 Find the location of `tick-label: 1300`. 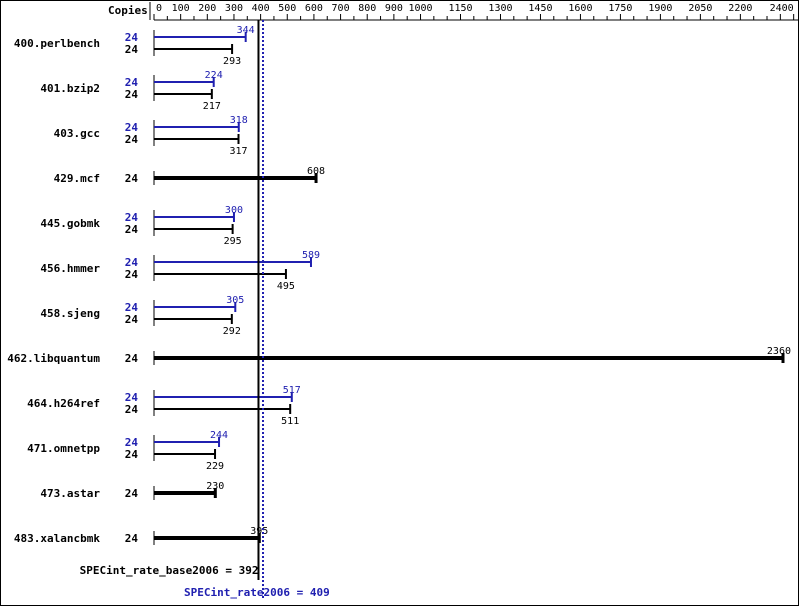

tick-label: 1300 is located at coordinates (500, 8).